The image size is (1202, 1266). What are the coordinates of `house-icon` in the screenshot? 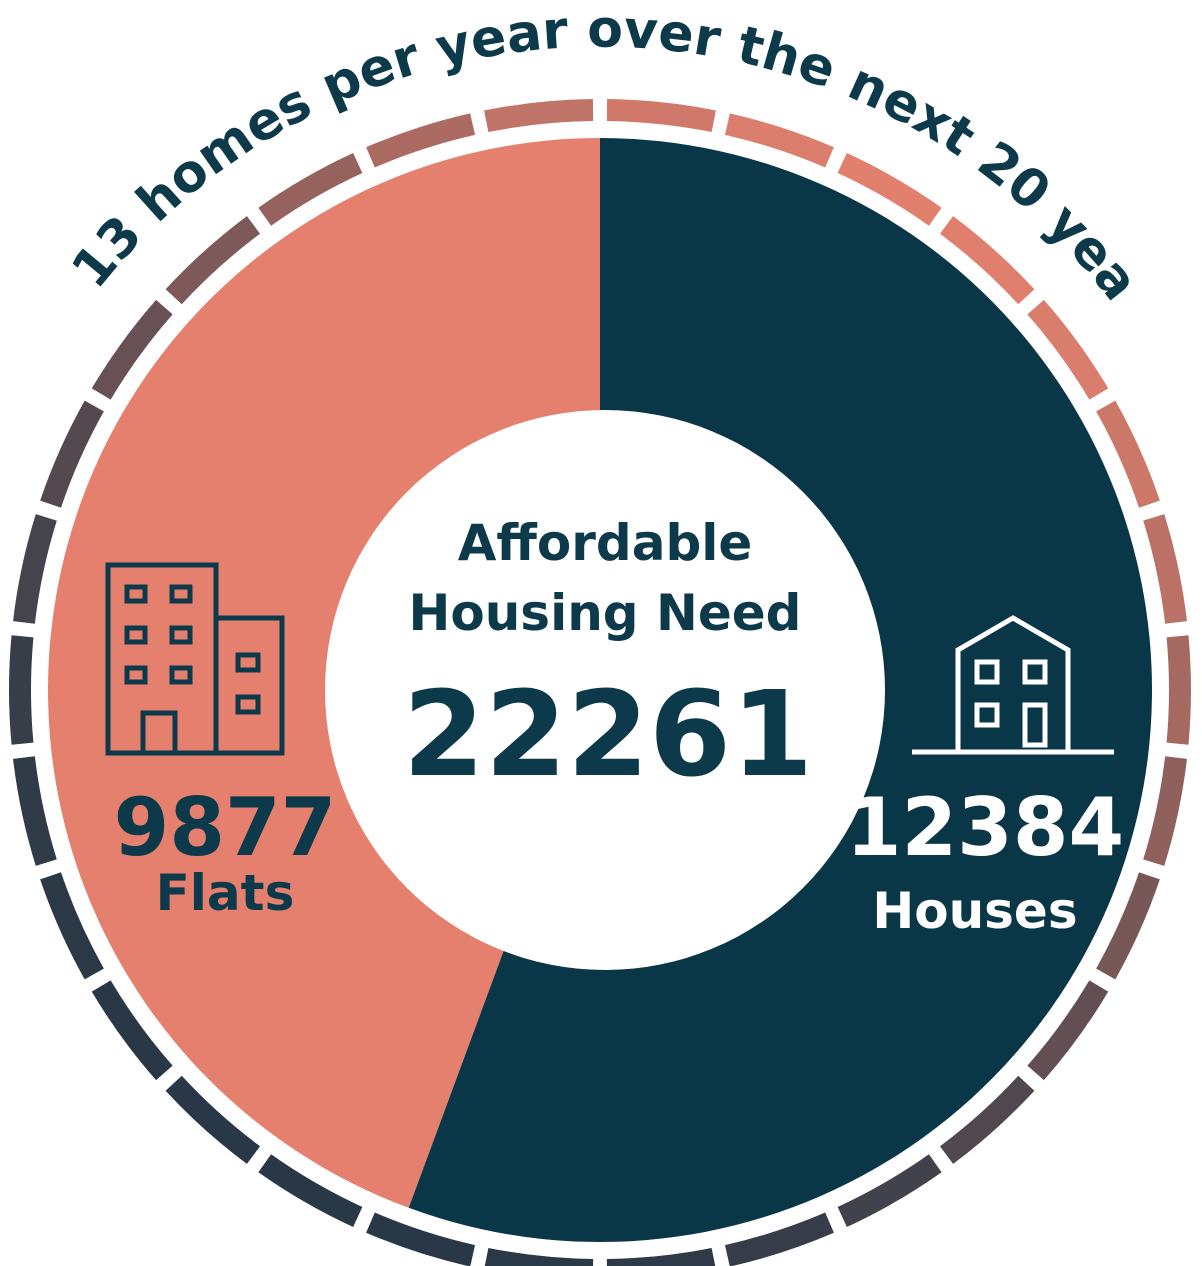 It's located at (1013, 685).